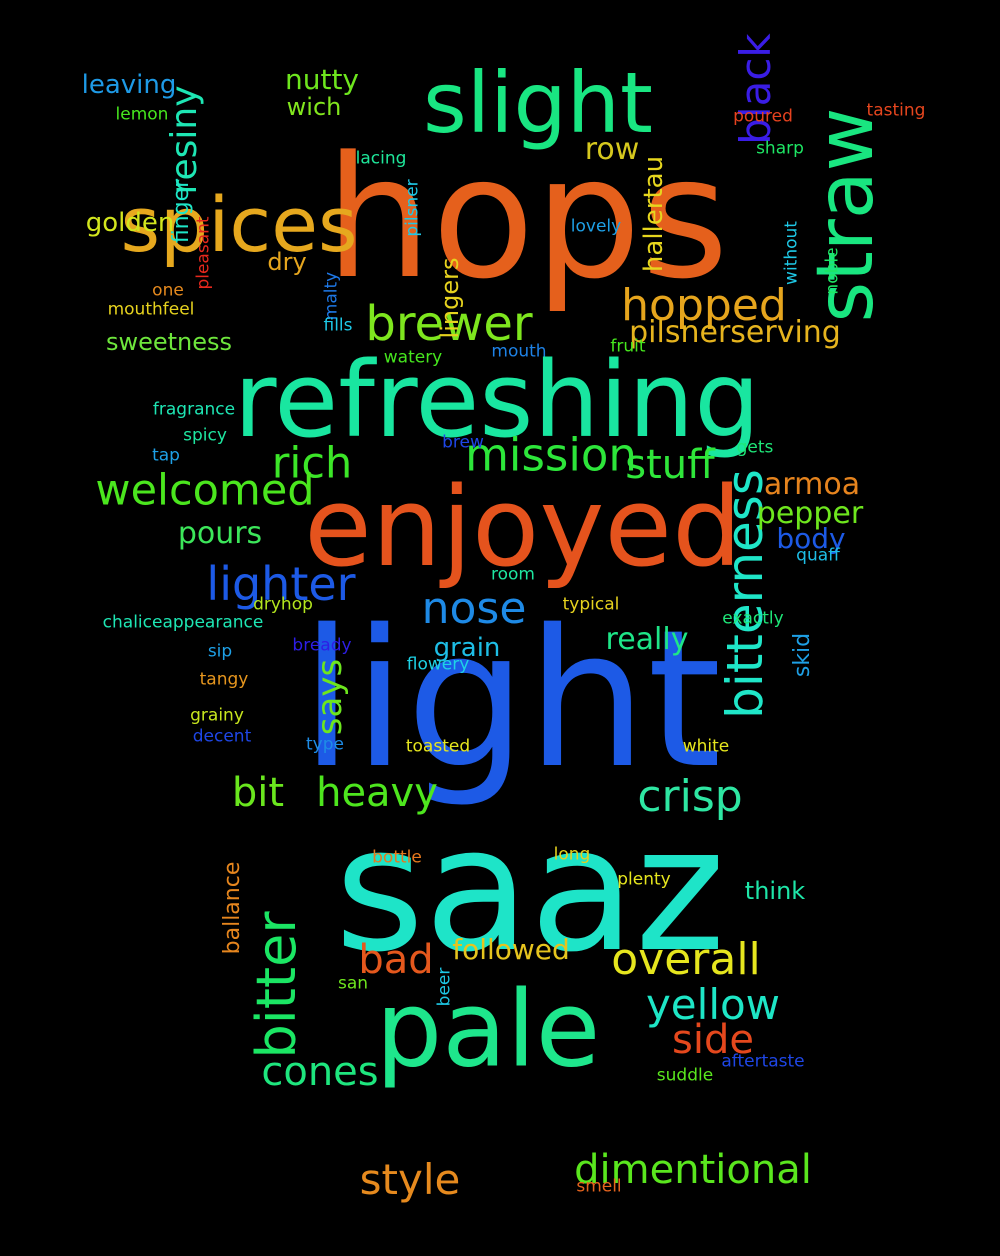 The height and width of the screenshot is (1256, 1000). I want to click on word-enjoyed: enjoyed, so click(523, 527).